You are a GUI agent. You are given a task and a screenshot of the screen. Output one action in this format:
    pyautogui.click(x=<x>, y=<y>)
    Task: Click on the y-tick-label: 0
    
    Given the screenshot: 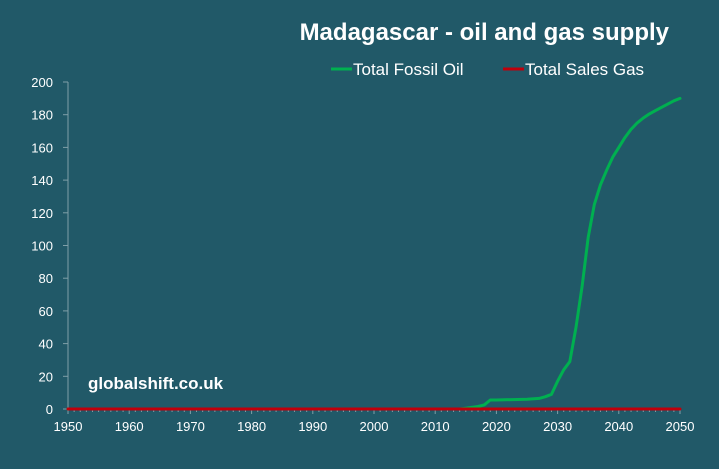 What is the action you would take?
    pyautogui.click(x=49, y=409)
    